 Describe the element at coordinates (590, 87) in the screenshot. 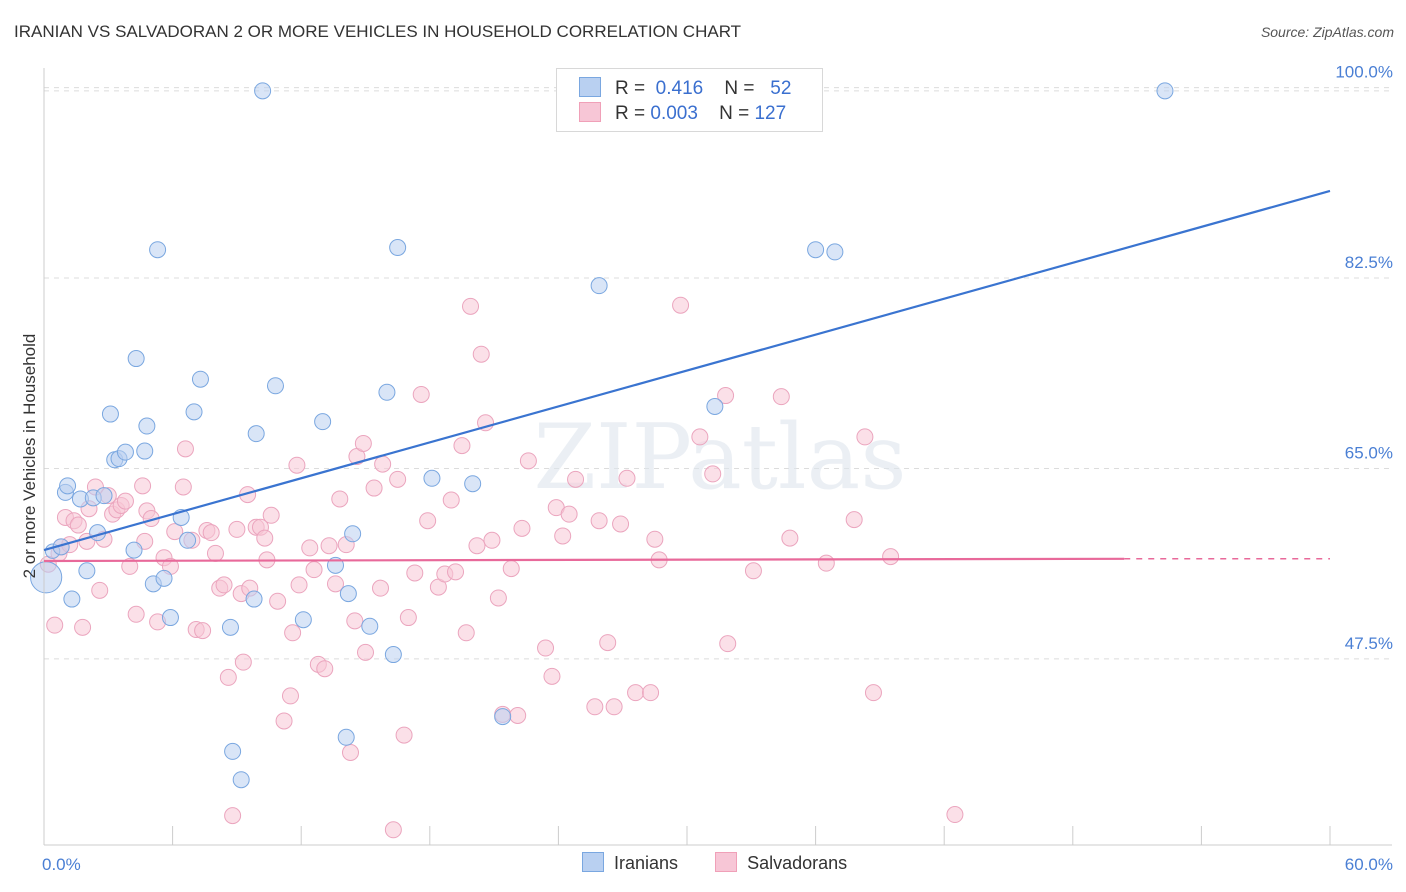

I see `iranians-swatch` at that location.